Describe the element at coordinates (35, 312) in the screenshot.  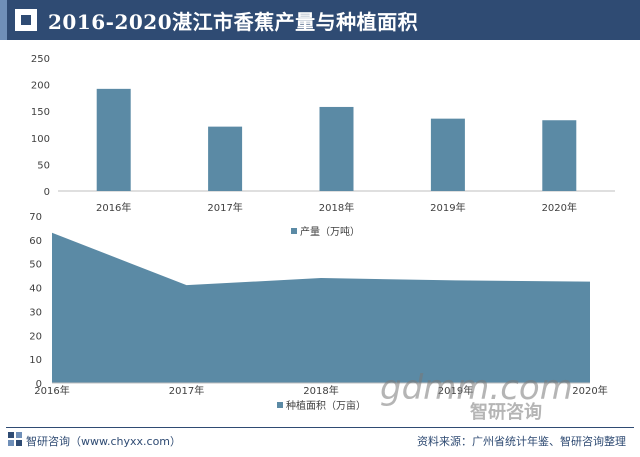
I see `area-y-tick-label: 30` at that location.